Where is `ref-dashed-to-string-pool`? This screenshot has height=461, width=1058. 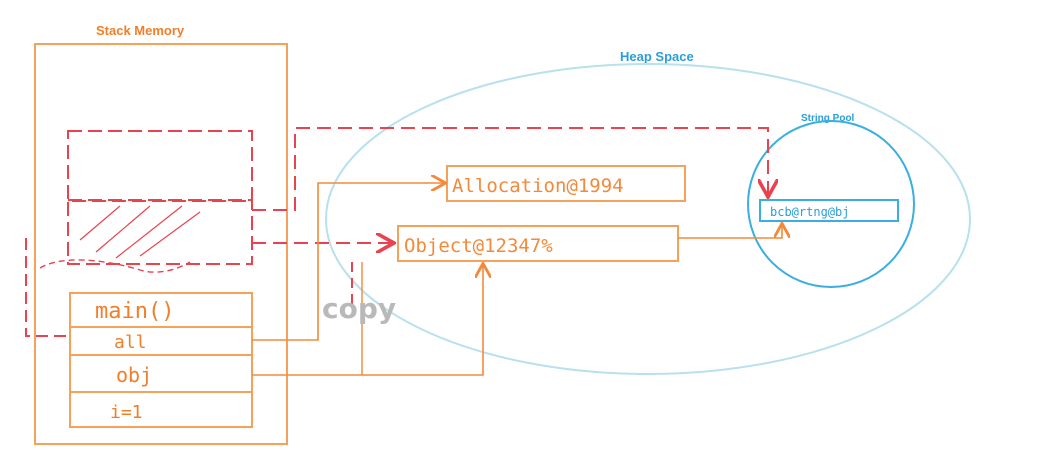 ref-dashed-to-string-pool is located at coordinates (510, 169).